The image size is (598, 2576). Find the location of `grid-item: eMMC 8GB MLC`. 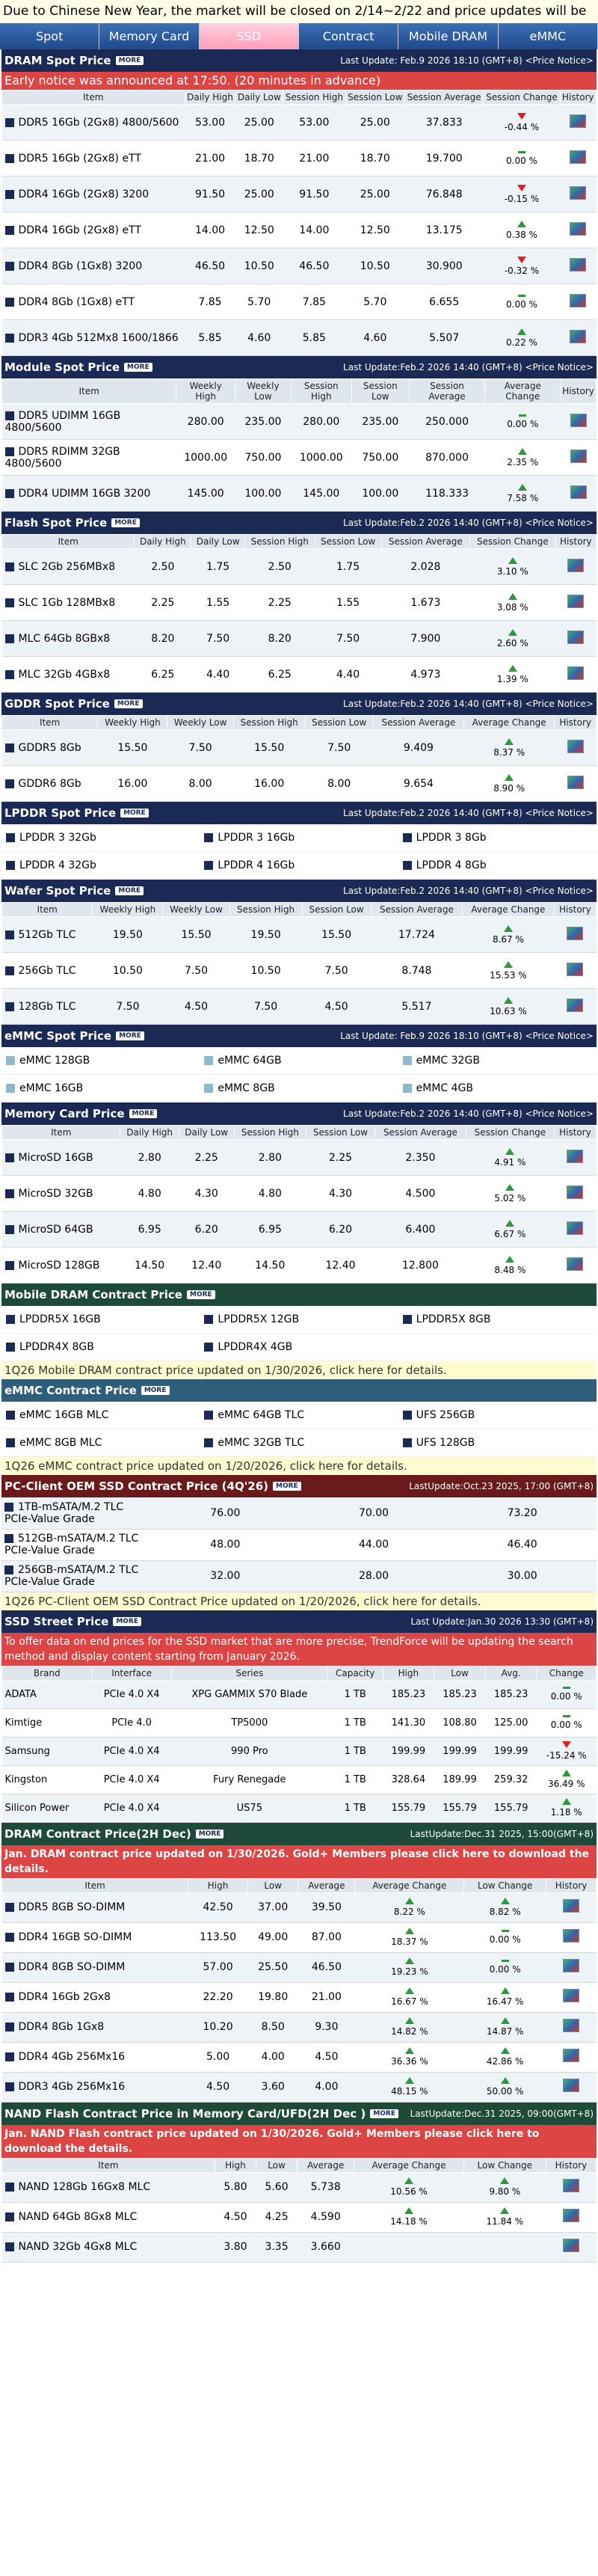

grid-item: eMMC 8GB MLC is located at coordinates (101, 1443).